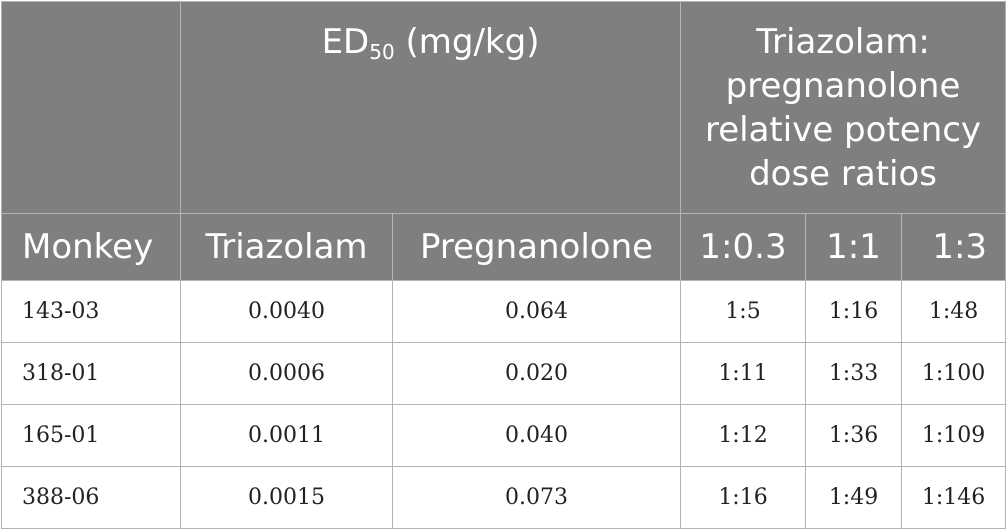 The image size is (1006, 529). Describe the element at coordinates (91, 435) in the screenshot. I see `cell-monkey: 165-01` at that location.